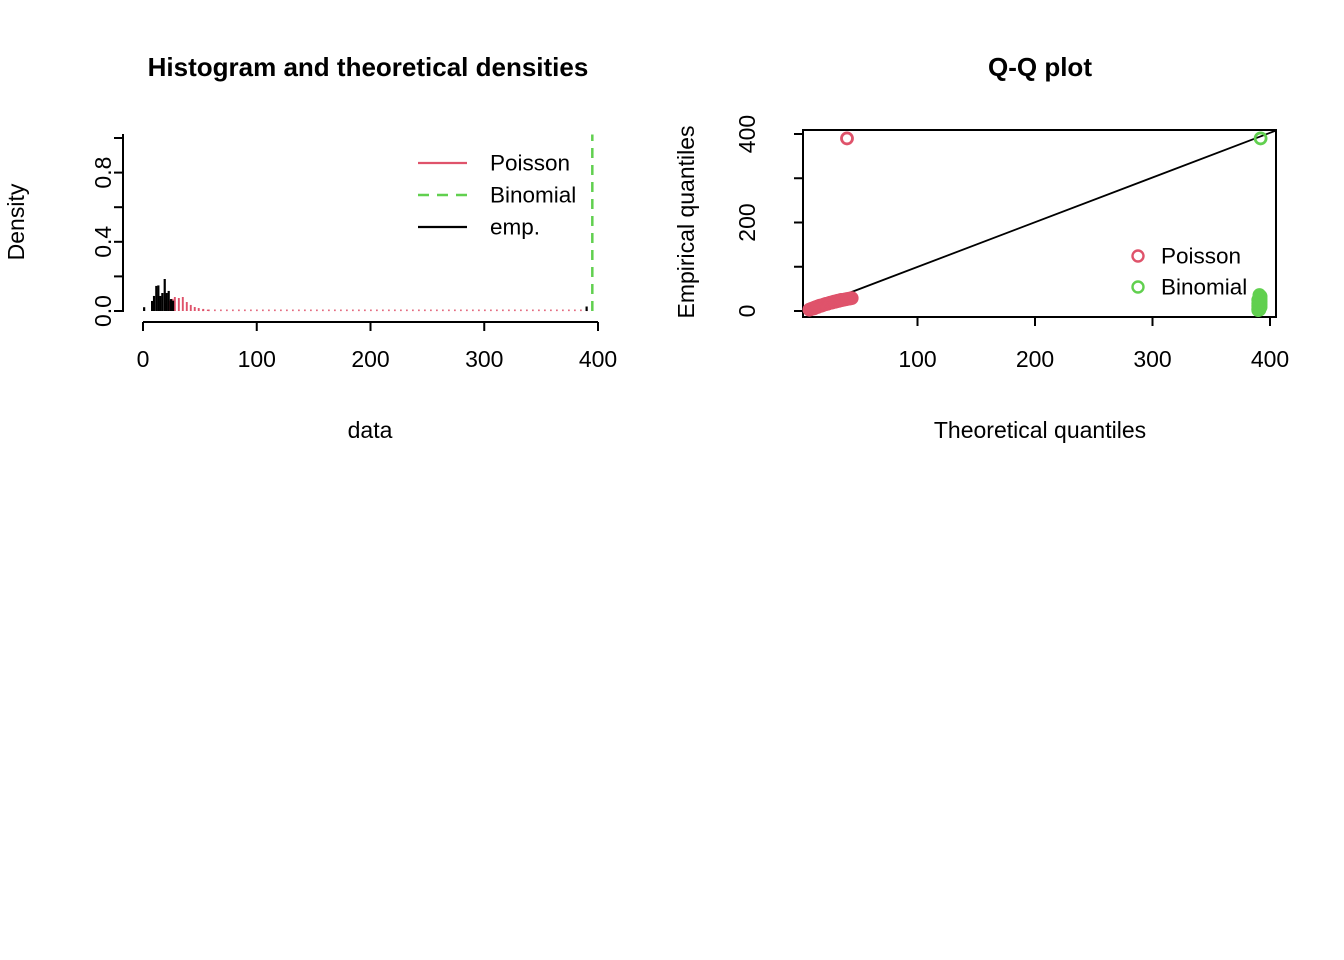 The height and width of the screenshot is (960, 1344). Describe the element at coordinates (515, 227) in the screenshot. I see `legend-label-emp: emp.` at that location.